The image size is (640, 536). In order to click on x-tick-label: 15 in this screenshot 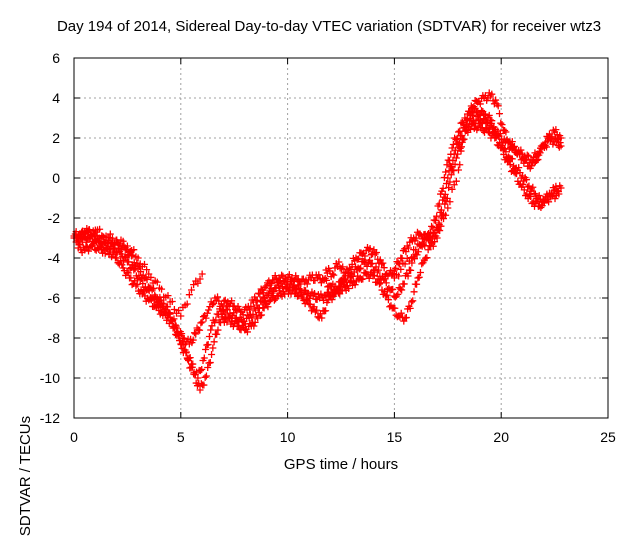, I will do `click(395, 437)`.